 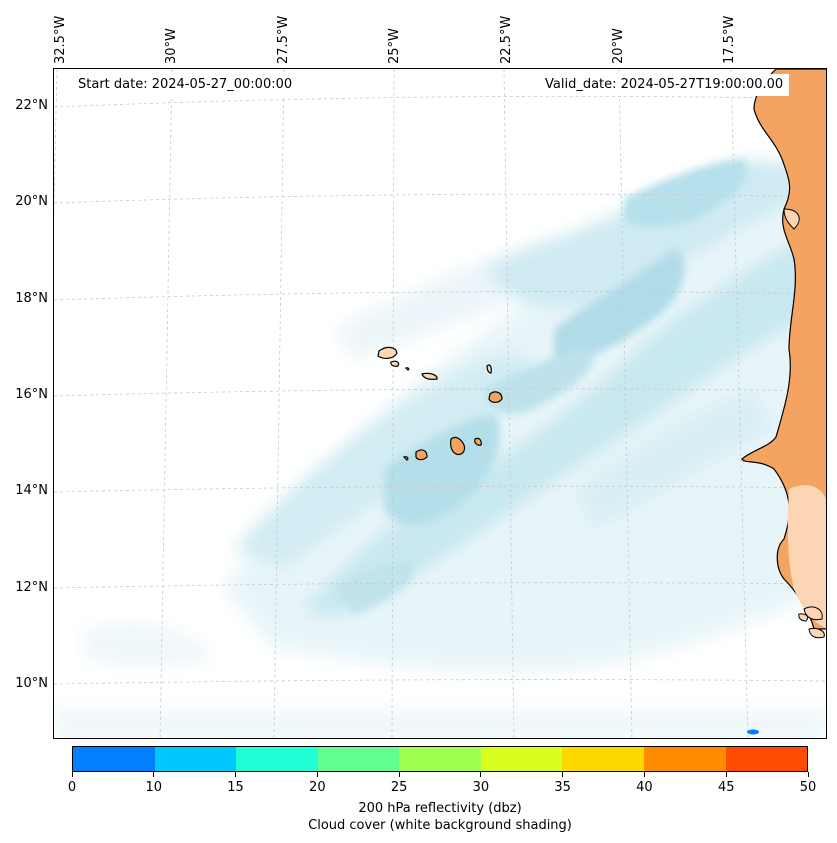 I want to click on lon-label-27-5: 27.5°W, so click(x=283, y=39).